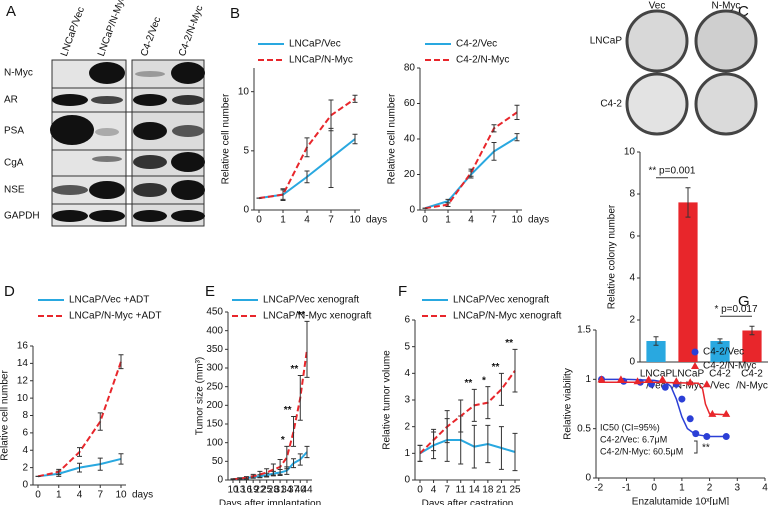 The height and width of the screenshot is (510, 778). I want to click on y-tick-label: 1.5, so click(584, 330).